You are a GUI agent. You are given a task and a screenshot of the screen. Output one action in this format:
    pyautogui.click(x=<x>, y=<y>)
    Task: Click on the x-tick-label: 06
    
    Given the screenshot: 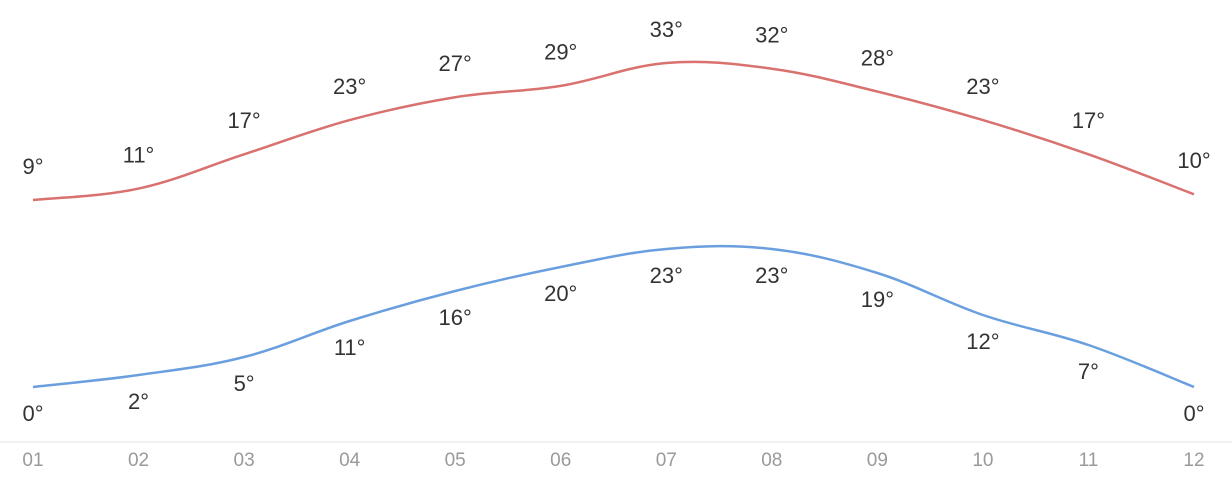 What is the action you would take?
    pyautogui.click(x=560, y=460)
    